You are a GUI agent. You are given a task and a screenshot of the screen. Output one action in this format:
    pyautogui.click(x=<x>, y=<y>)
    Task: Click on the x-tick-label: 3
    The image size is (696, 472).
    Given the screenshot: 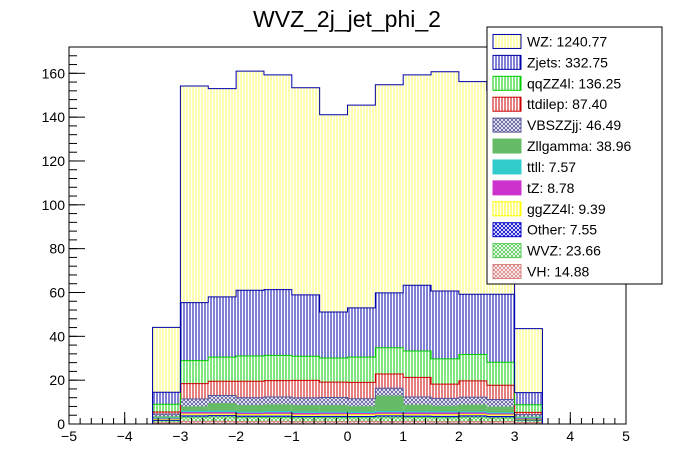 What is the action you would take?
    pyautogui.click(x=515, y=436)
    